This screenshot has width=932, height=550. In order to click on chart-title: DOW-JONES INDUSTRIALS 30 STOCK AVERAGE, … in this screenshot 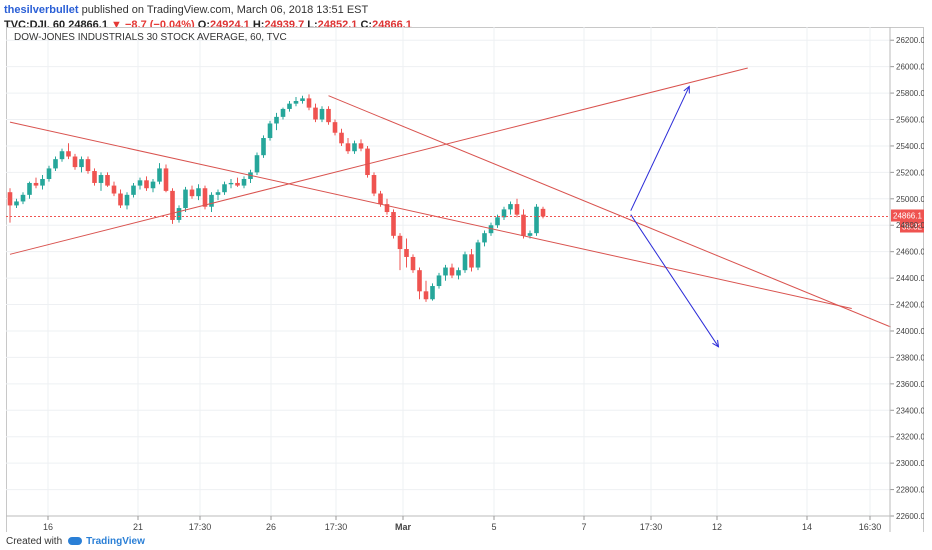, I will do `click(150, 37)`.